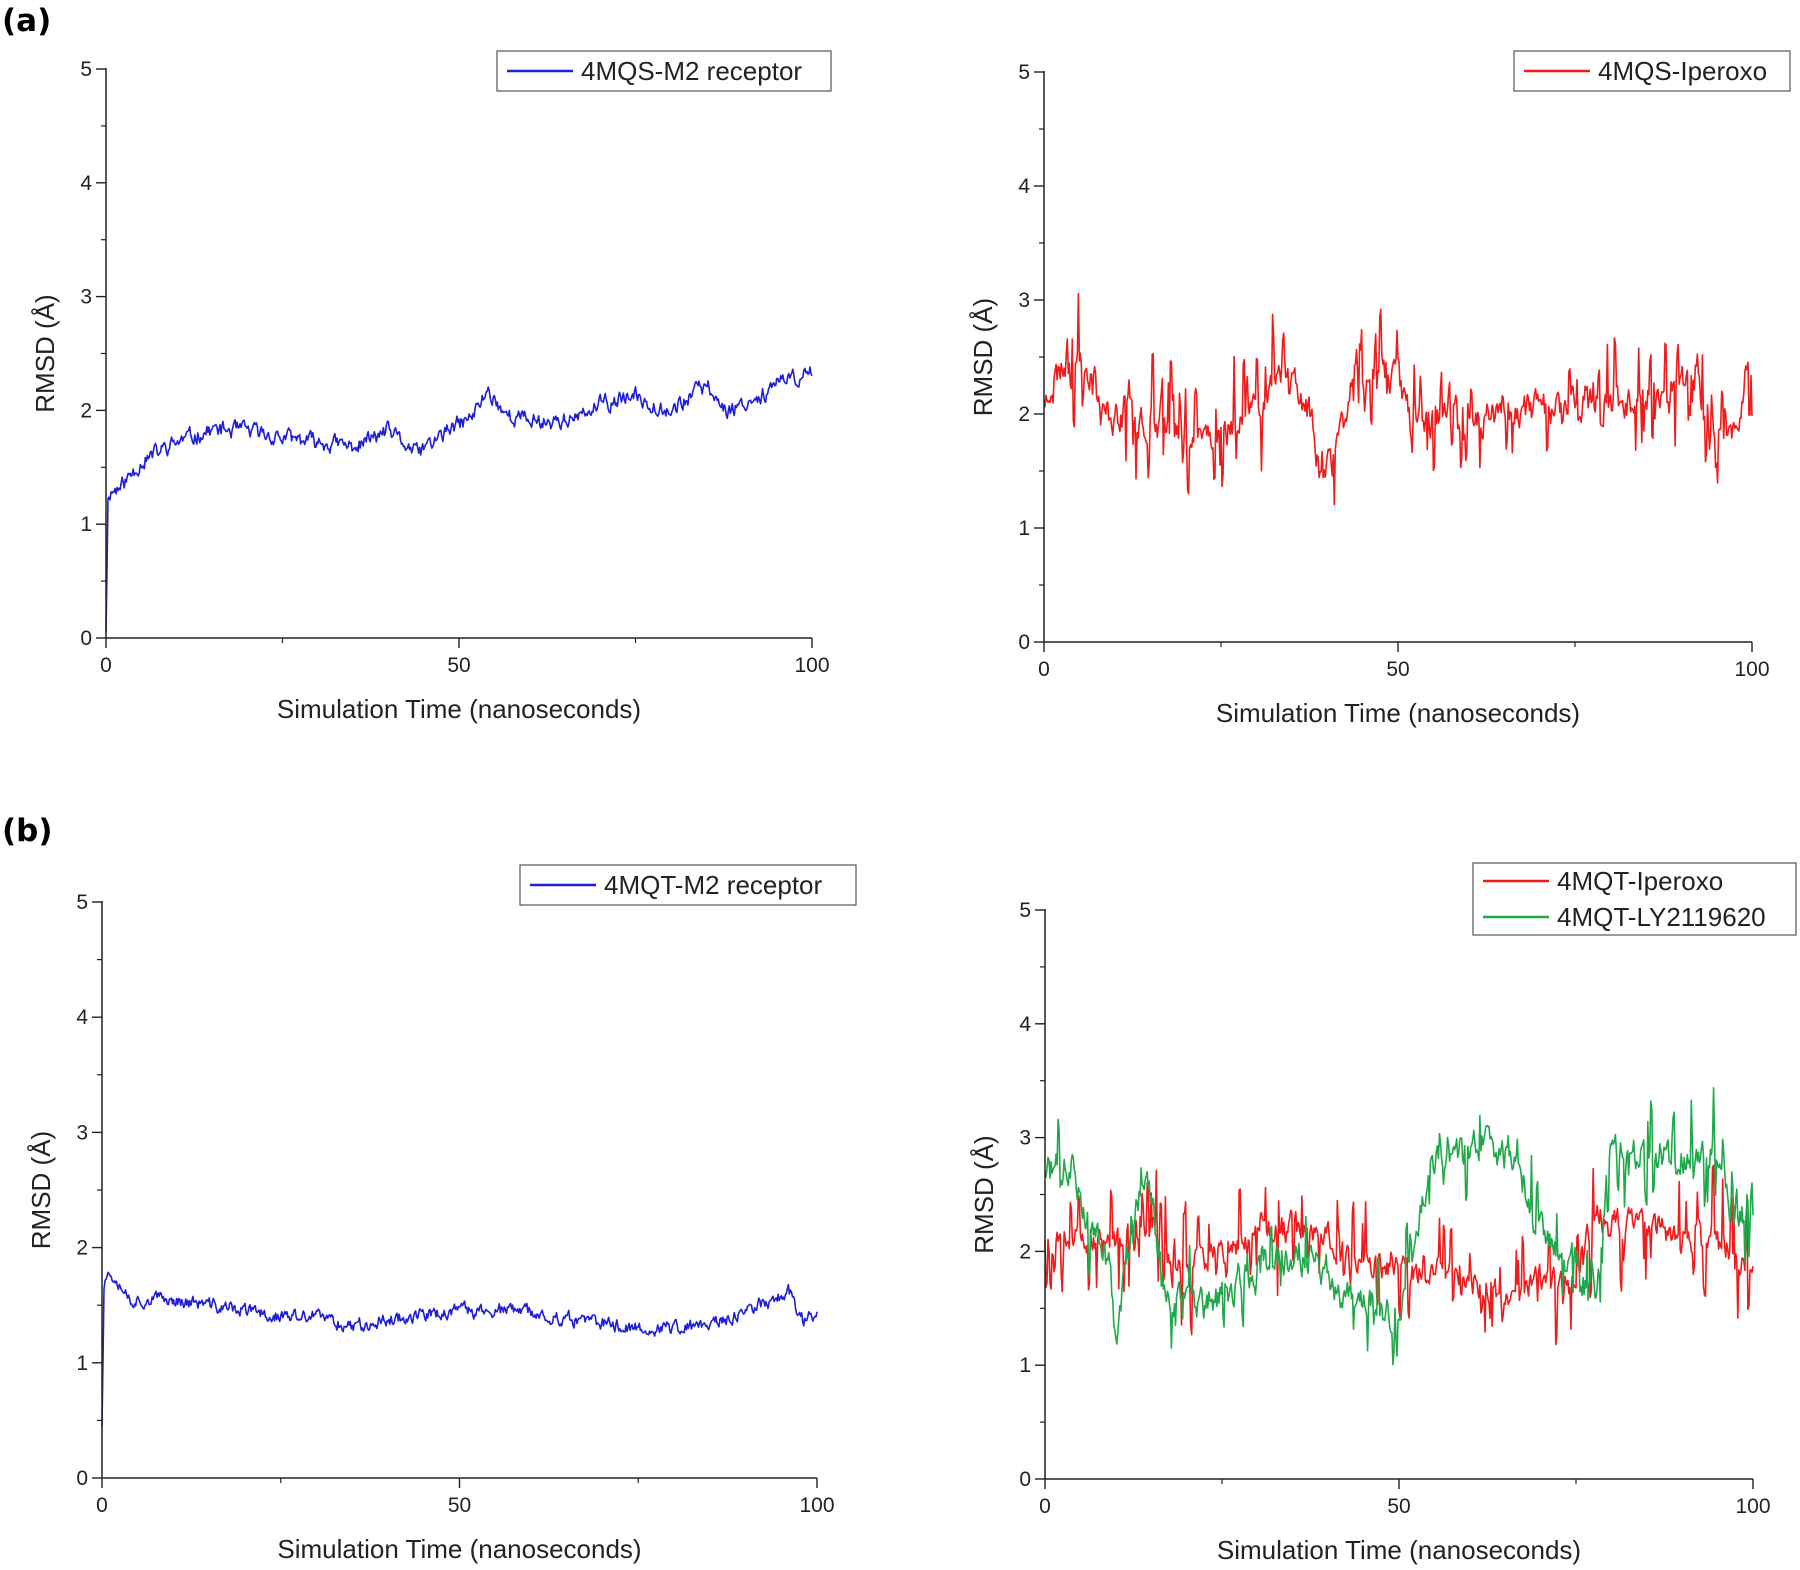  I want to click on legend-label: 4MQT-LY2119620, so click(1661, 917).